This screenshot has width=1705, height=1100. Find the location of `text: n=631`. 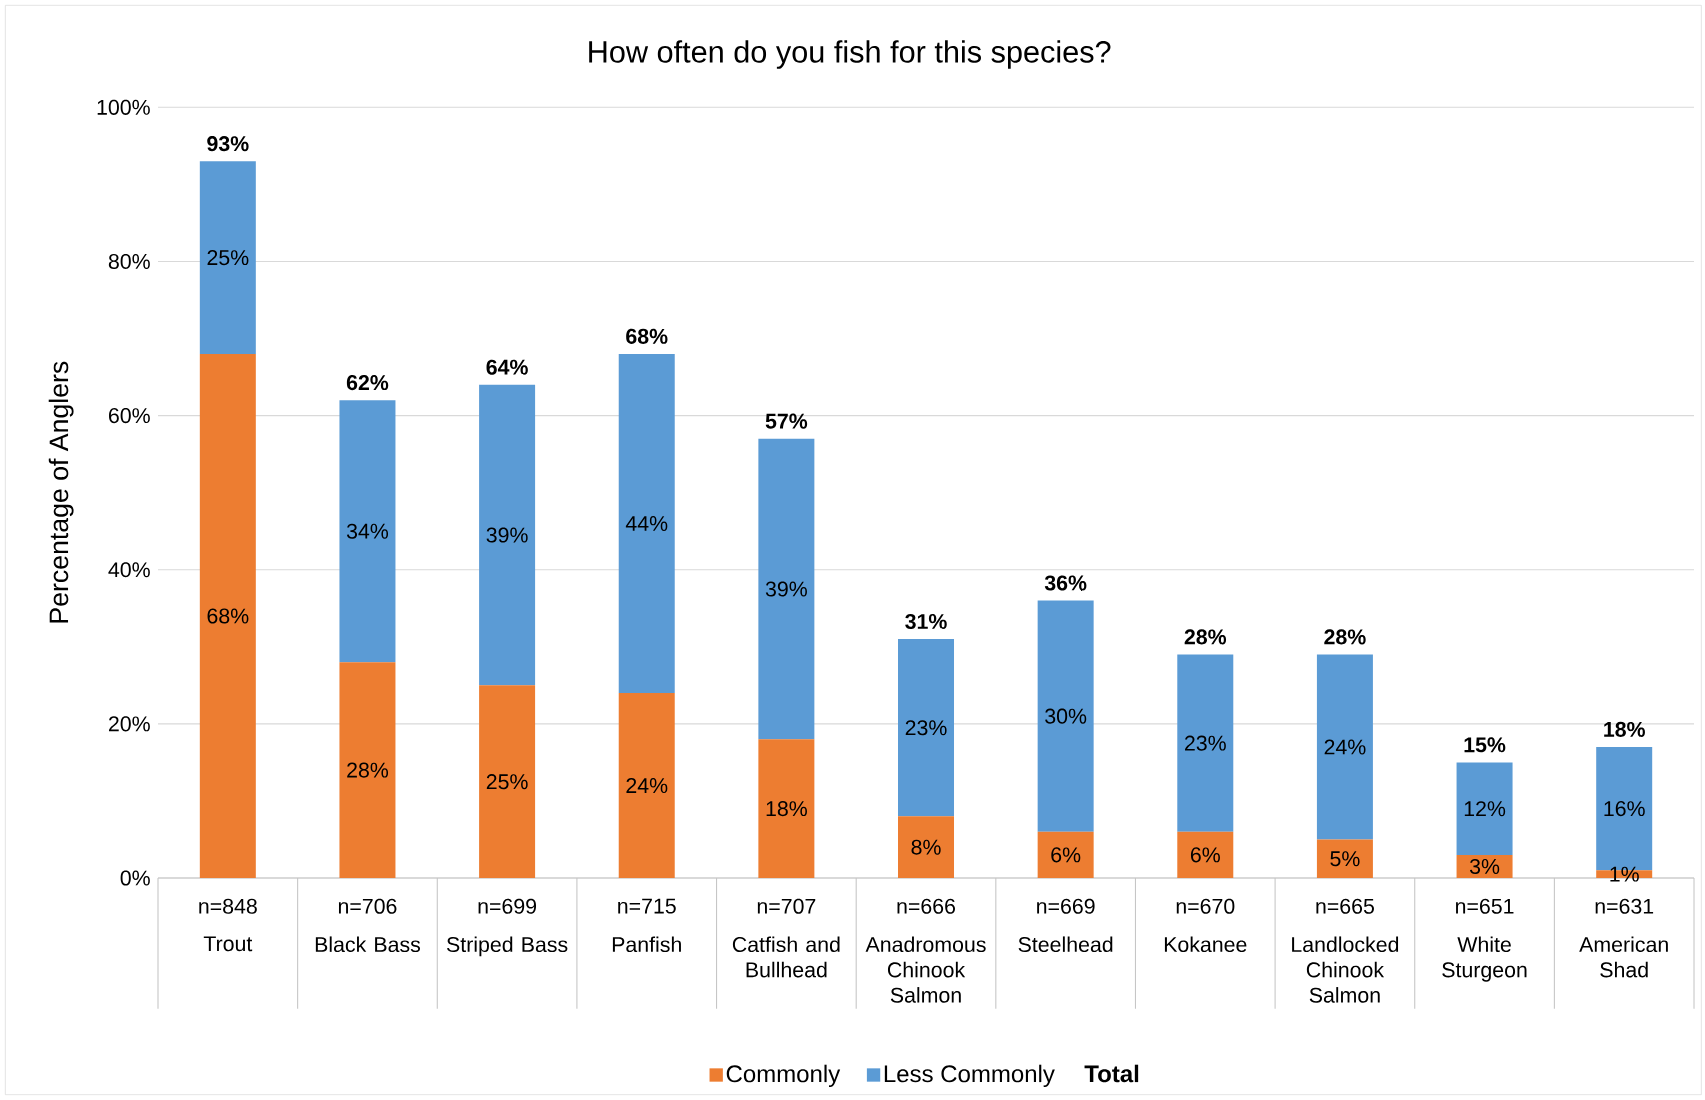

text: n=631 is located at coordinates (1624, 906).